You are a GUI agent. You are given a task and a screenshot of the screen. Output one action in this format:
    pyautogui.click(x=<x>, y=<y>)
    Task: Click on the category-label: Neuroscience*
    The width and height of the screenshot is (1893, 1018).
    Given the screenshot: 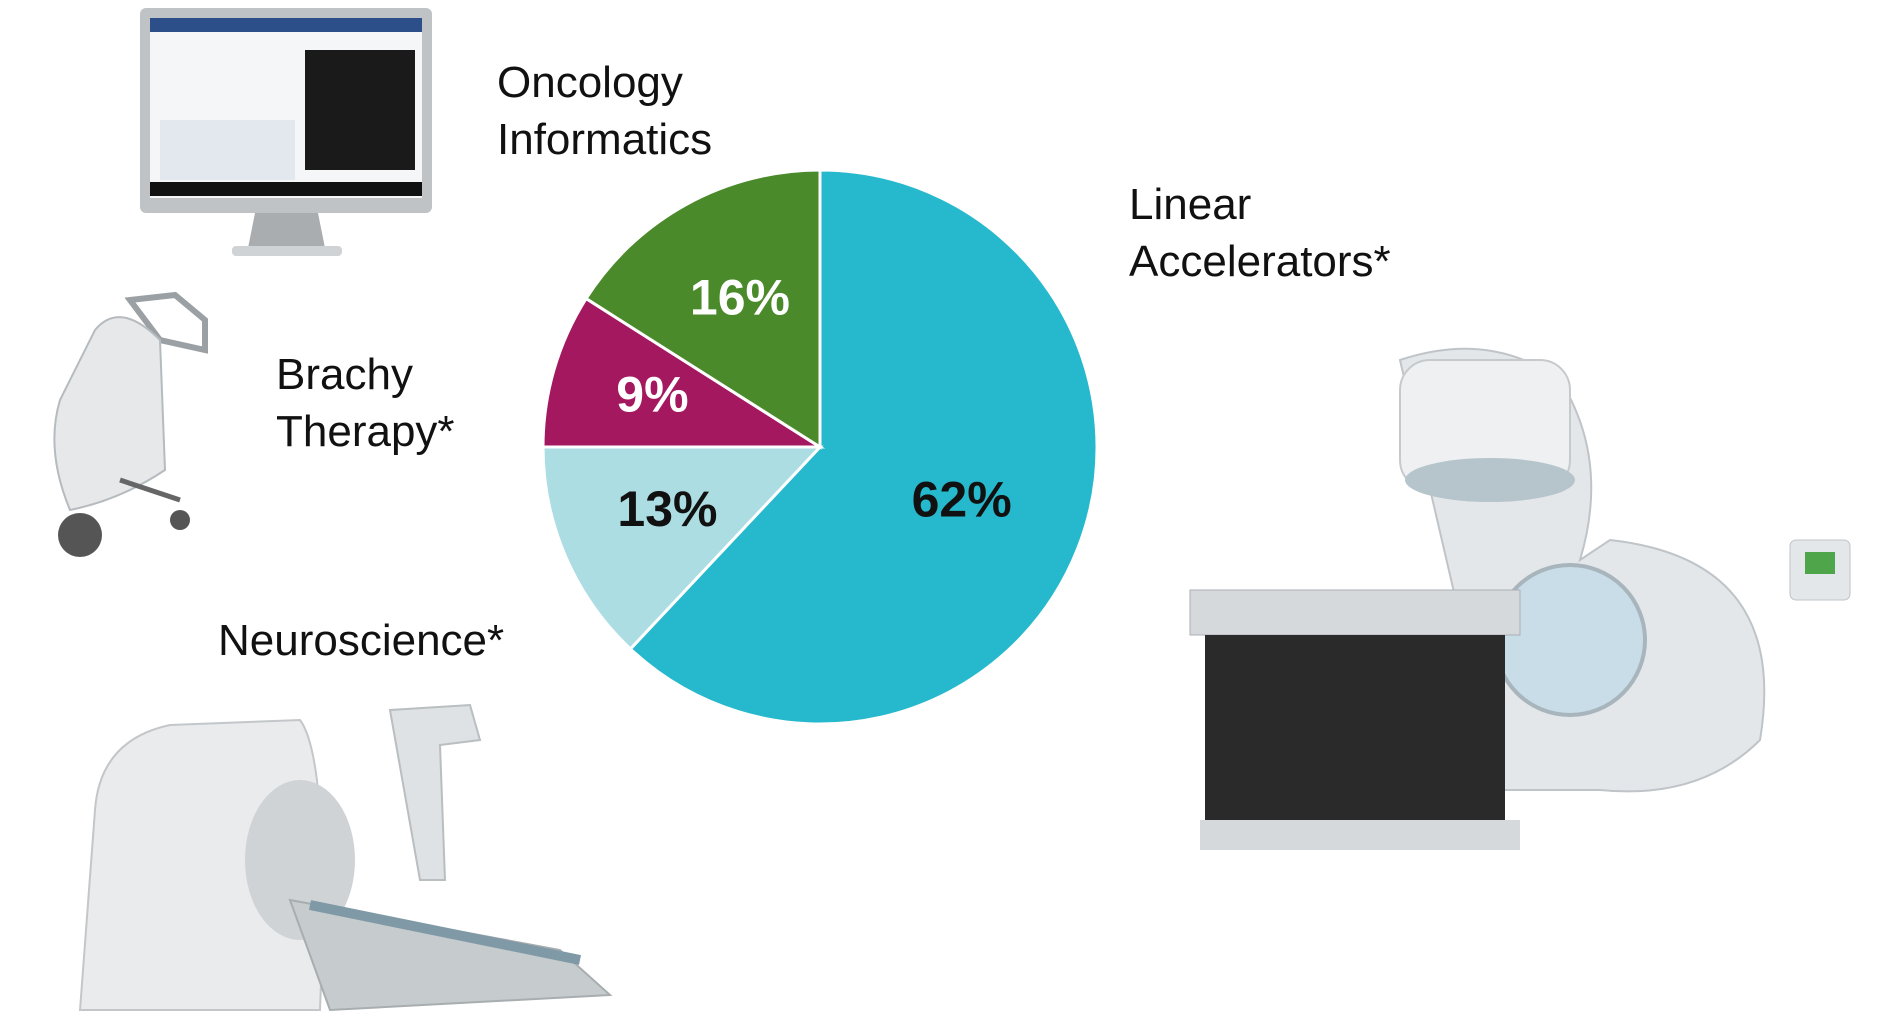 What is the action you would take?
    pyautogui.click(x=361, y=640)
    